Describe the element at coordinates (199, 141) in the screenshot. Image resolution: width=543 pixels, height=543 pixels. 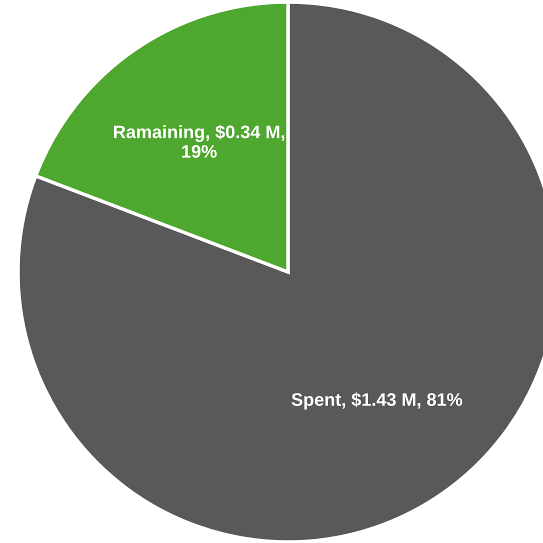
I see `slice-label: Ramaining, $0.34 M, 19%` at that location.